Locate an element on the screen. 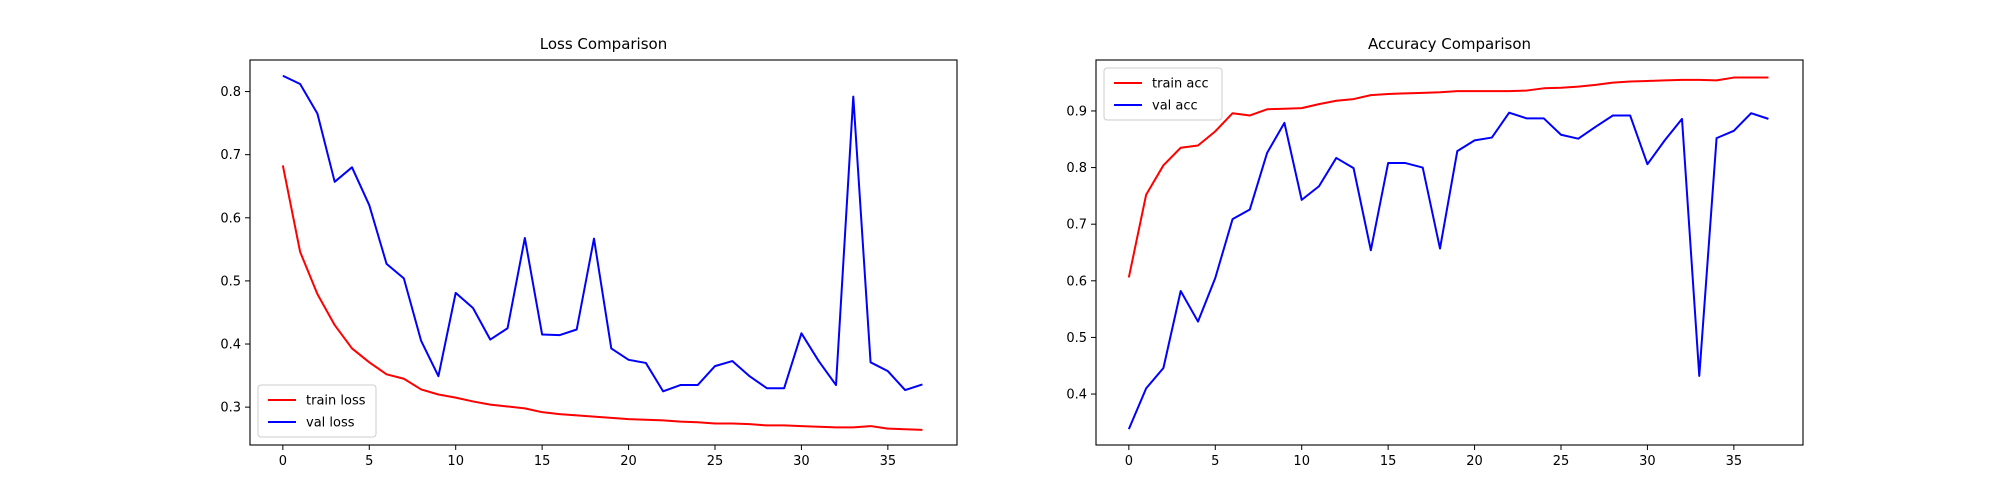 This screenshot has height=500, width=2000. chart-title: Loss Comparison is located at coordinates (603, 44).